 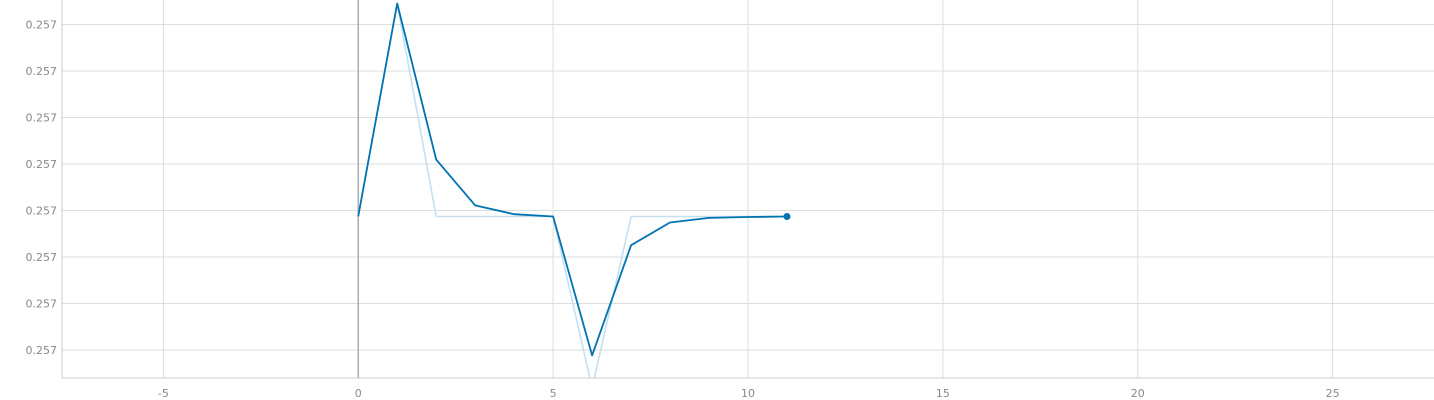 What do you see at coordinates (163, 393) in the screenshot?
I see `x-tick-label: -5` at bounding box center [163, 393].